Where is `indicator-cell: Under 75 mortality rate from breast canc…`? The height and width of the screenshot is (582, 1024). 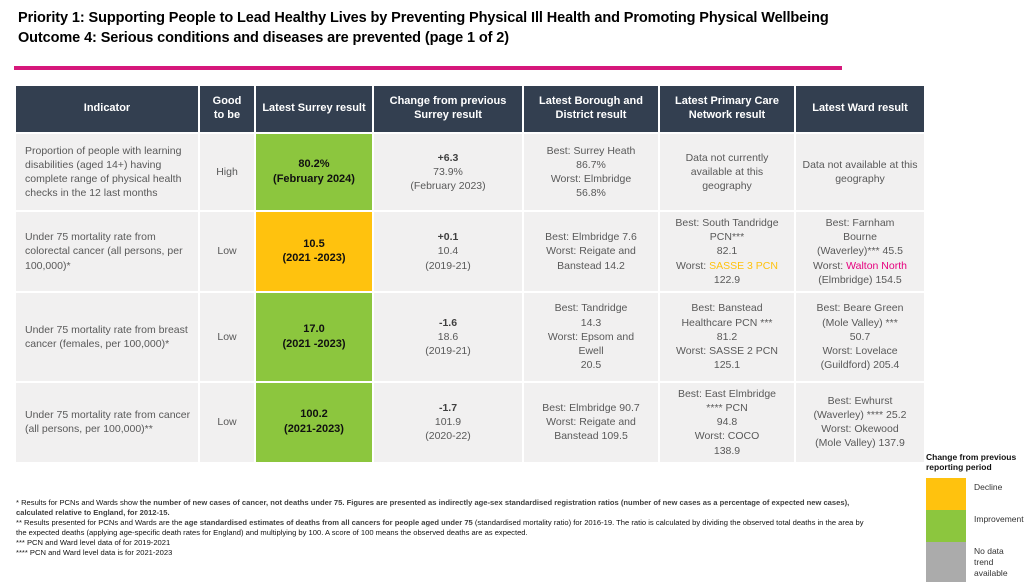
indicator-cell: Under 75 mortality rate from breast canc… is located at coordinates (107, 336).